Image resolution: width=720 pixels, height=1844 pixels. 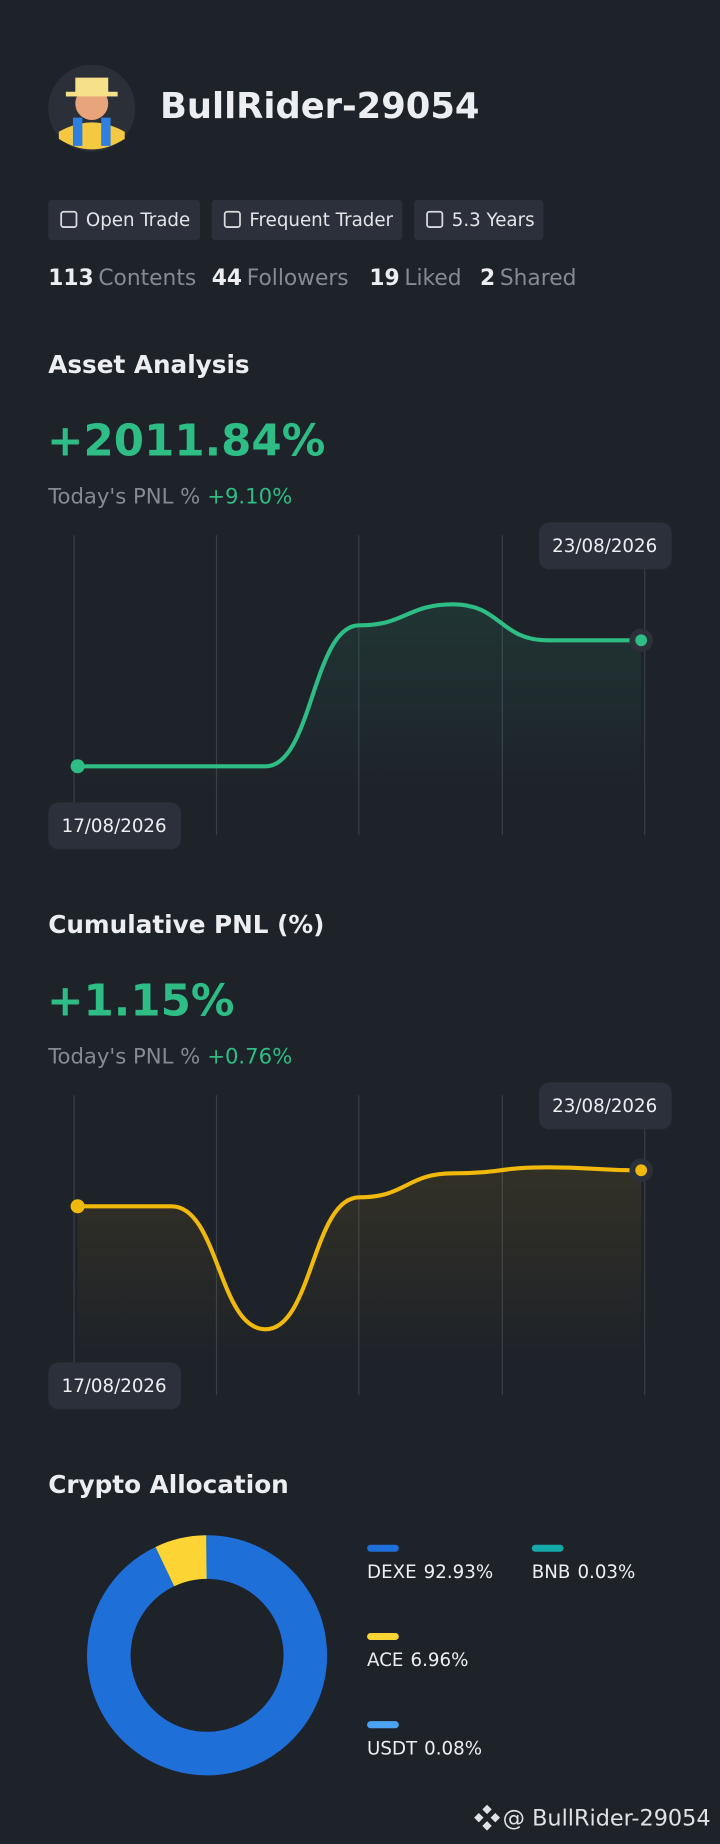 I want to click on section-title: Crypto Allocation, so click(x=168, y=1484).